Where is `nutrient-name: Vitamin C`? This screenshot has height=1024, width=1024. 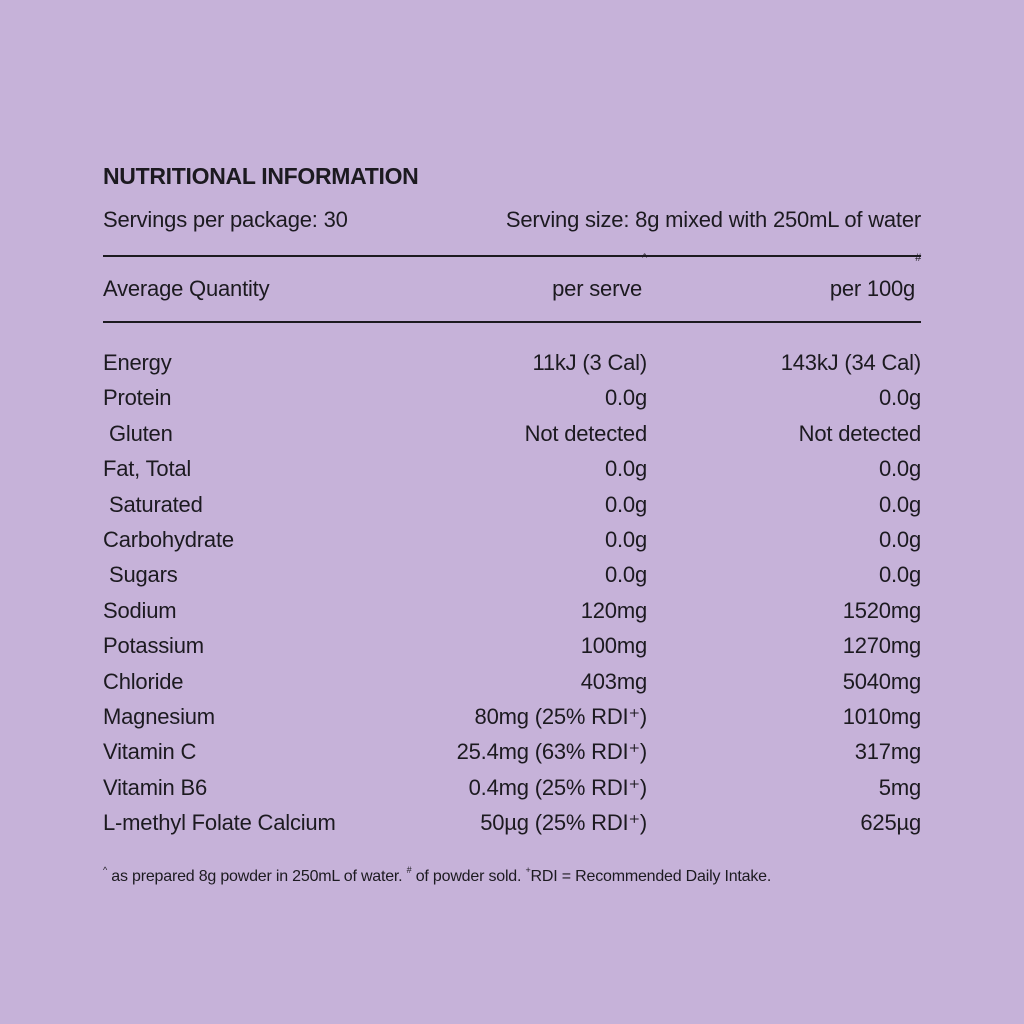
nutrient-name: Vitamin C is located at coordinates (150, 752).